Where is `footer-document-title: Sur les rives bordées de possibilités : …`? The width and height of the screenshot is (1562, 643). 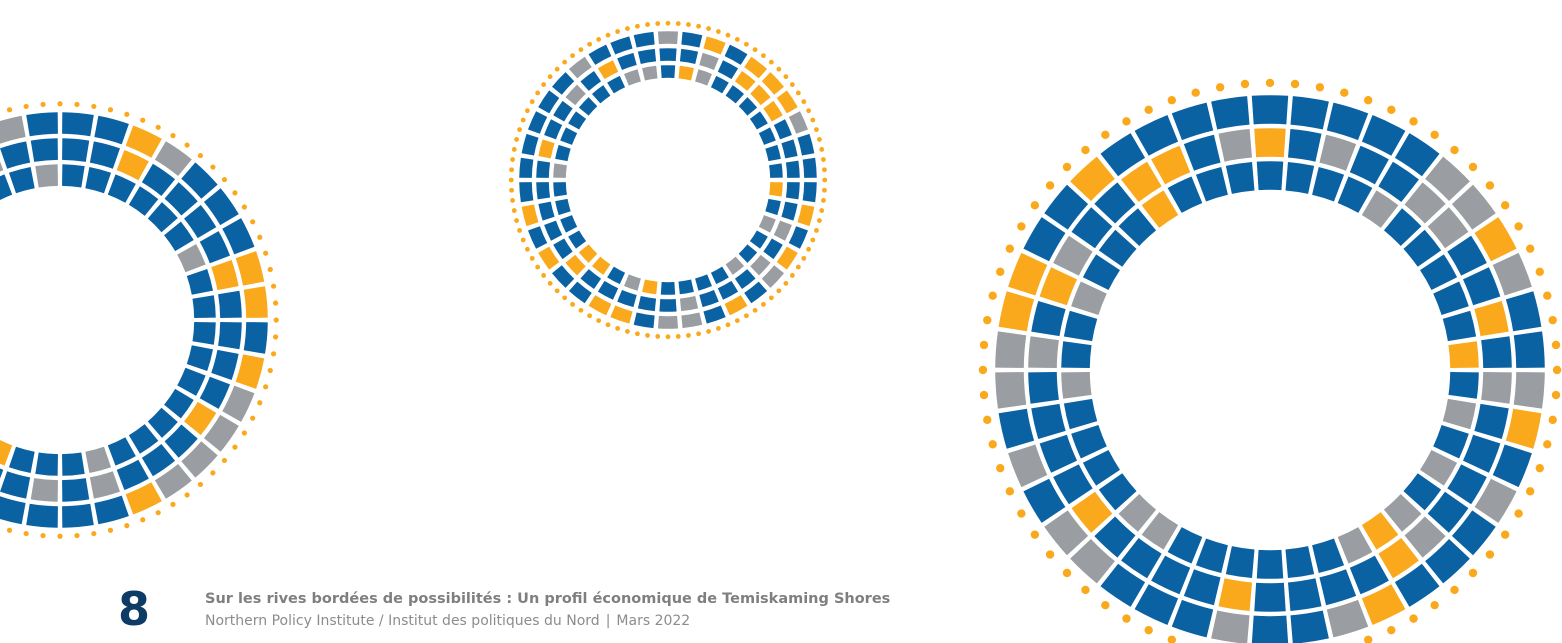 footer-document-title: Sur les rives bordées de possibilités : … is located at coordinates (548, 599).